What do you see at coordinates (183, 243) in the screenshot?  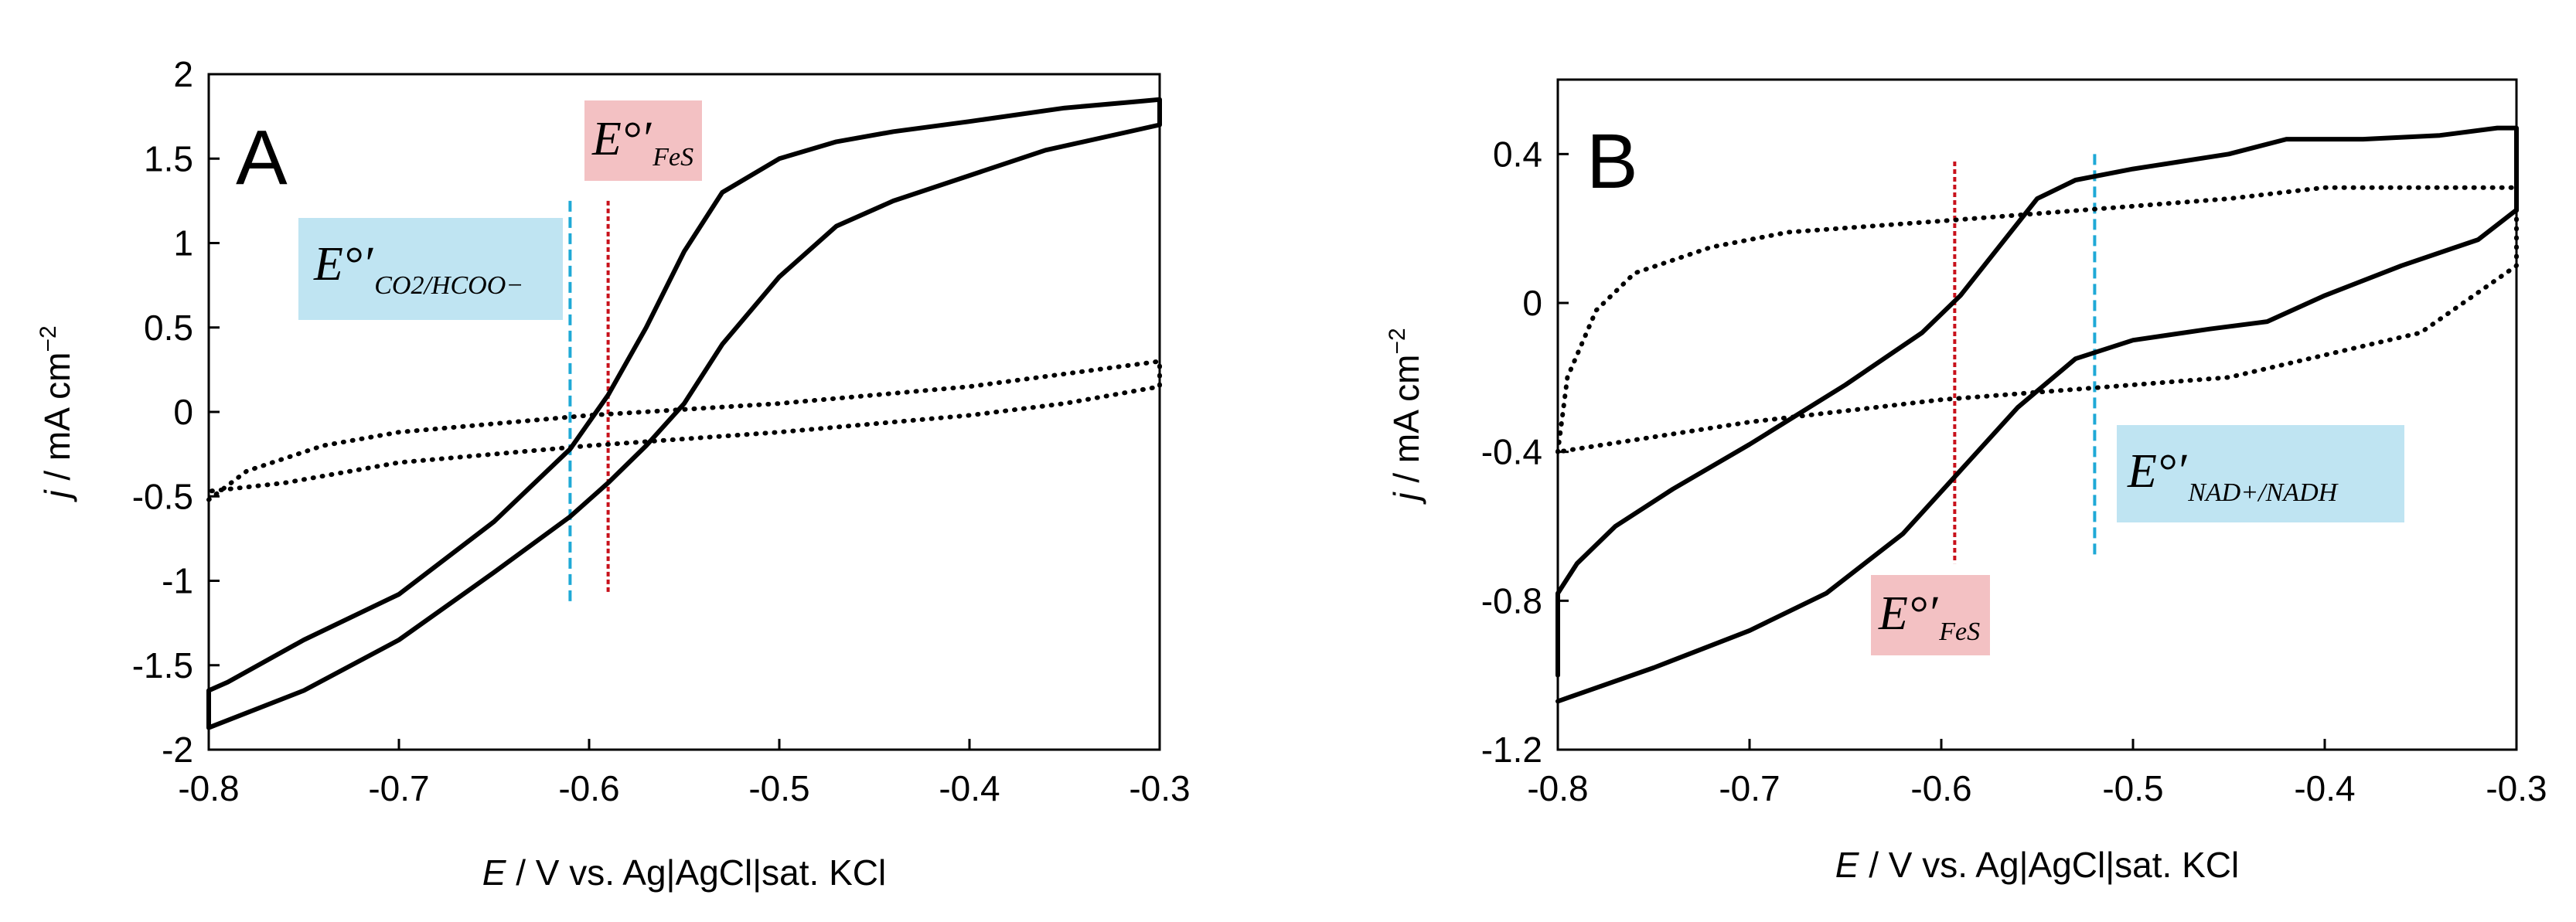 I see `y-tick-label-a: 1` at bounding box center [183, 243].